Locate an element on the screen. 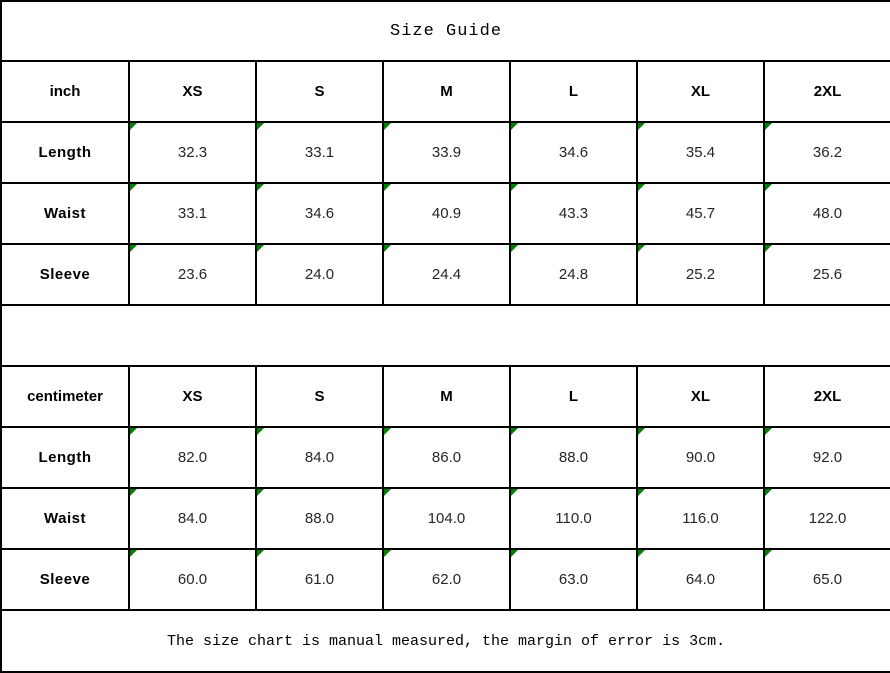  title-row: Size Guide is located at coordinates (445, 31).